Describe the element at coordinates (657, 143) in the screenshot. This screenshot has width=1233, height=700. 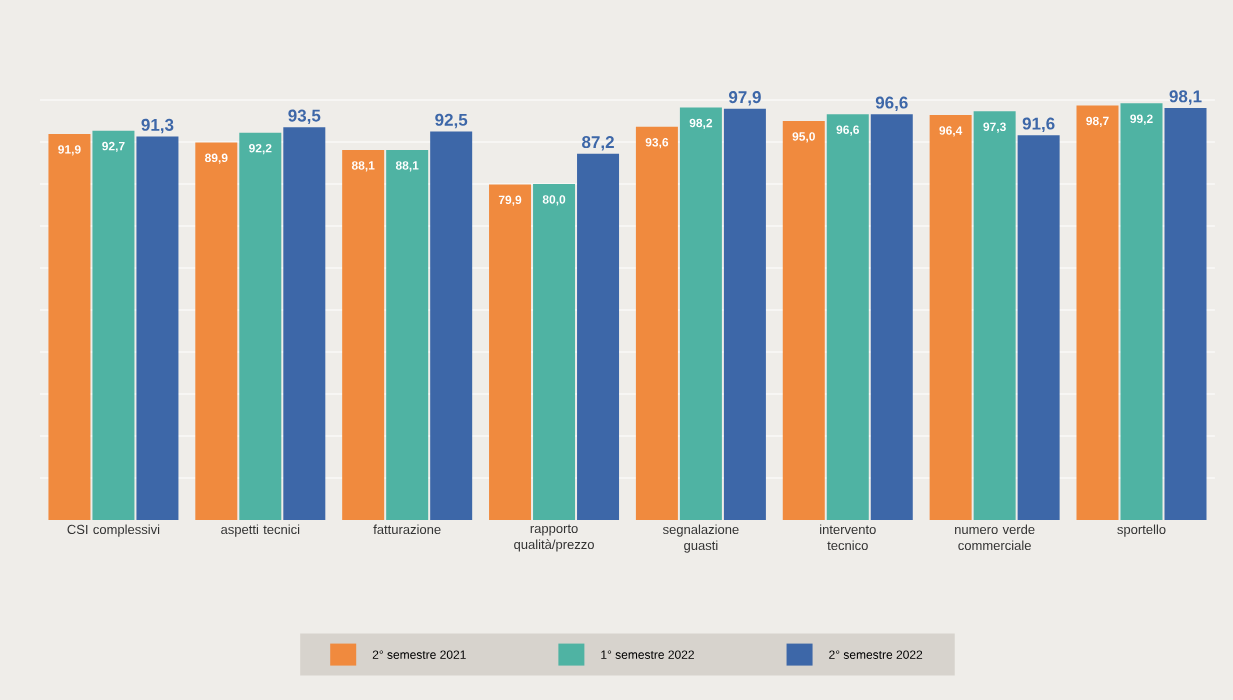
I see `data-label: 93,6` at that location.